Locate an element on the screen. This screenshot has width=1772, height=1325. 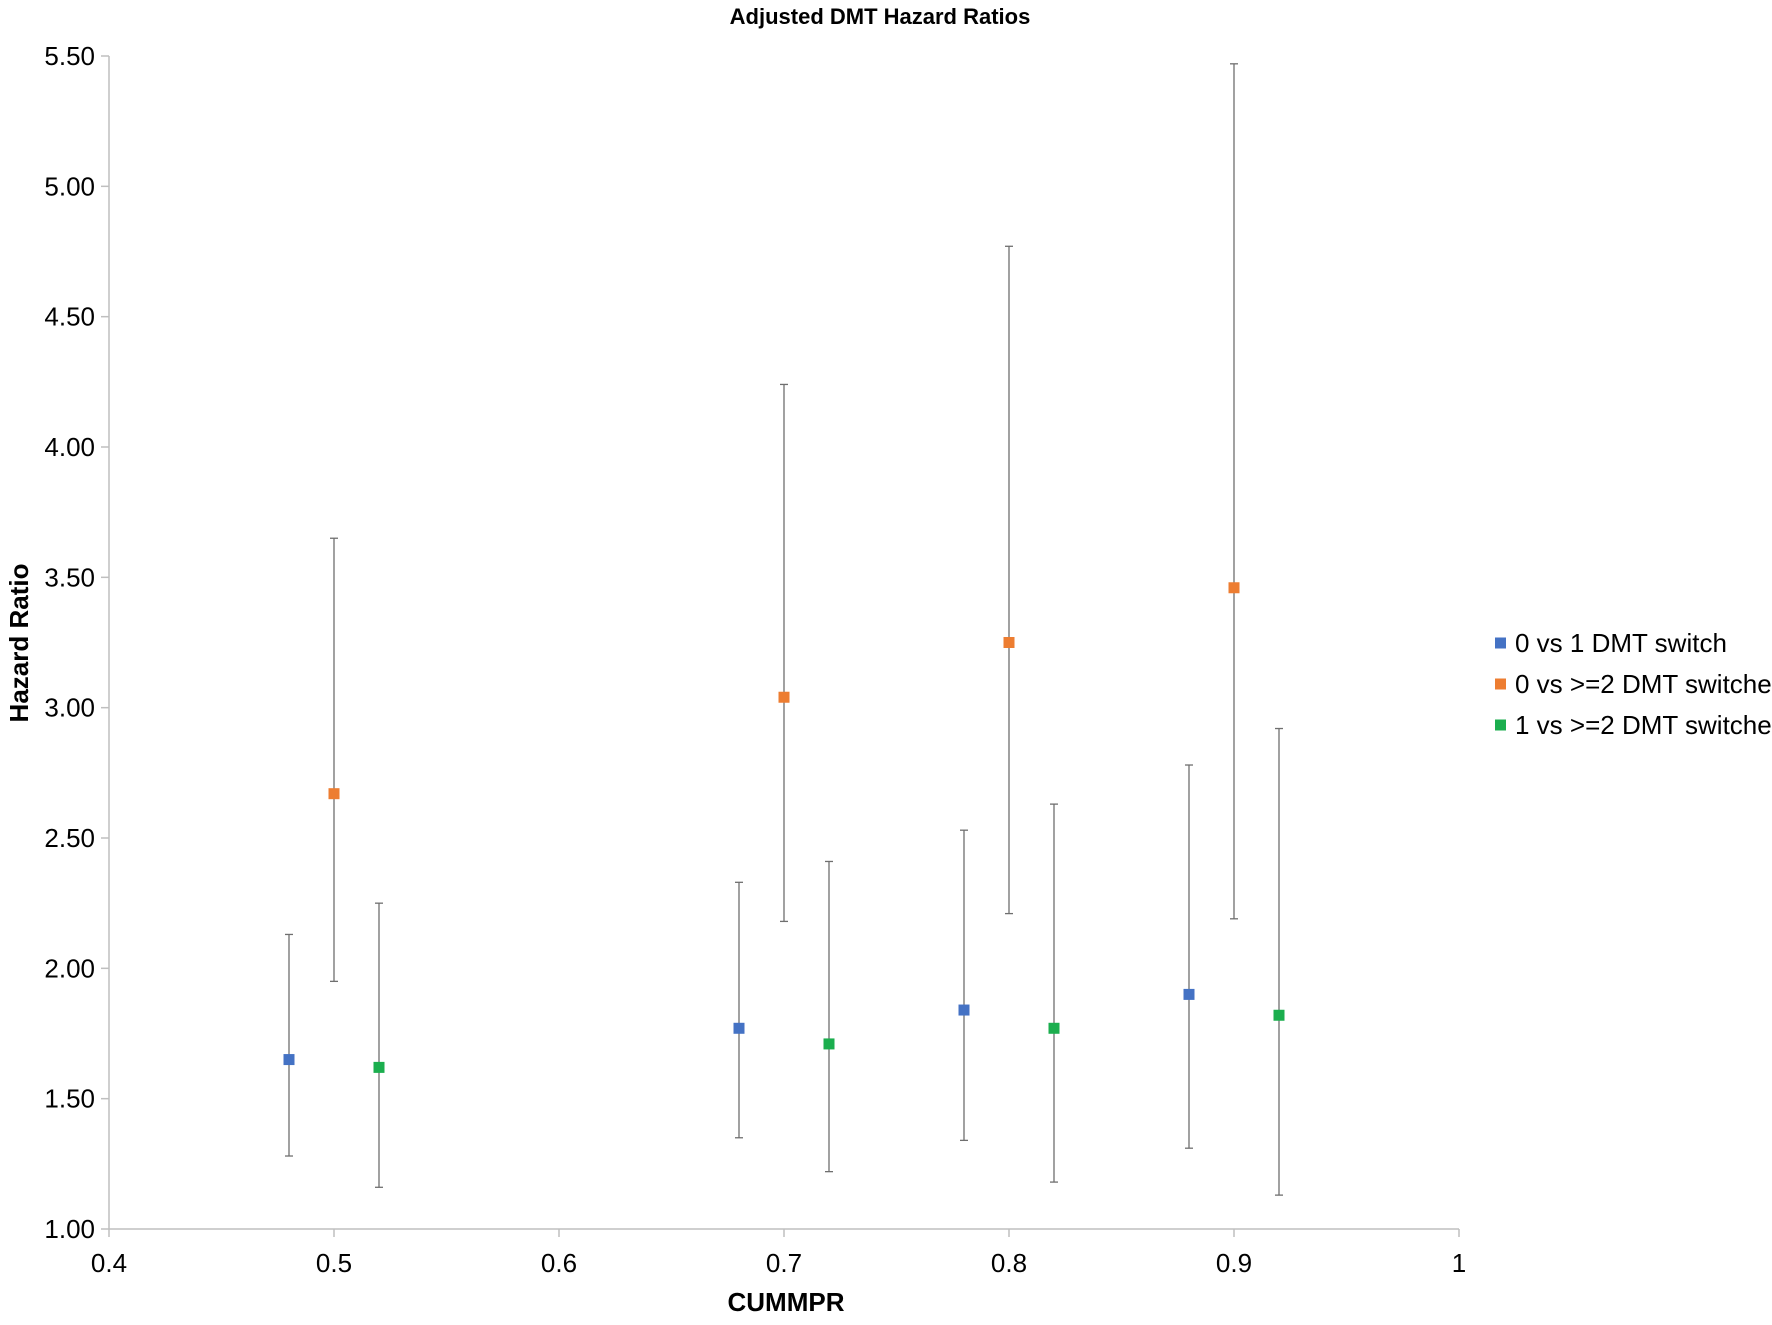
y-tick-label: 2.00 is located at coordinates (69, 968).